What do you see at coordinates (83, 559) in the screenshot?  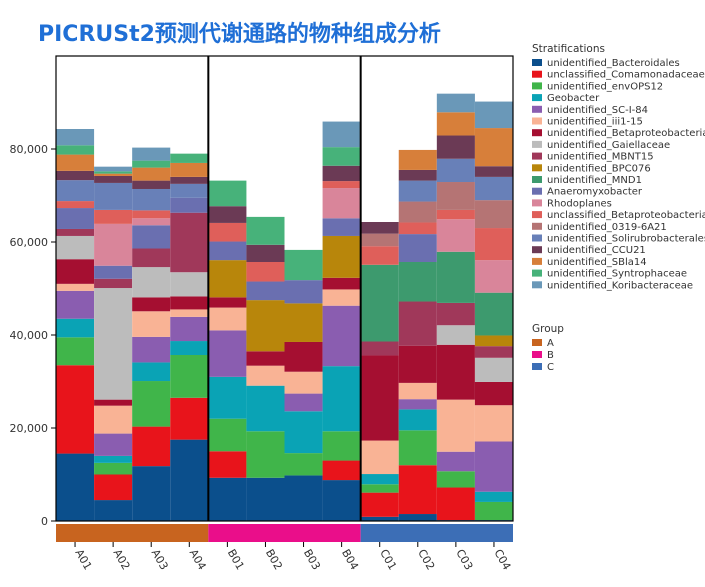 I see `x-tick-label: A01` at bounding box center [83, 559].